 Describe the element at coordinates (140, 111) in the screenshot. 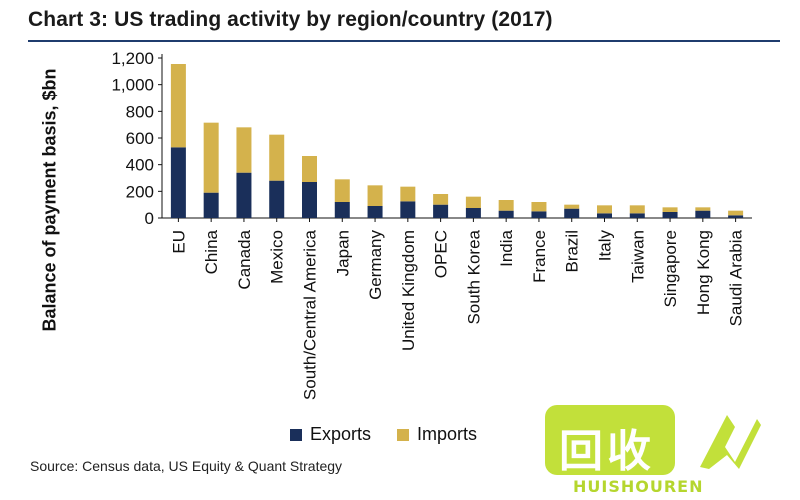

I see `y-tick-label: 800` at that location.